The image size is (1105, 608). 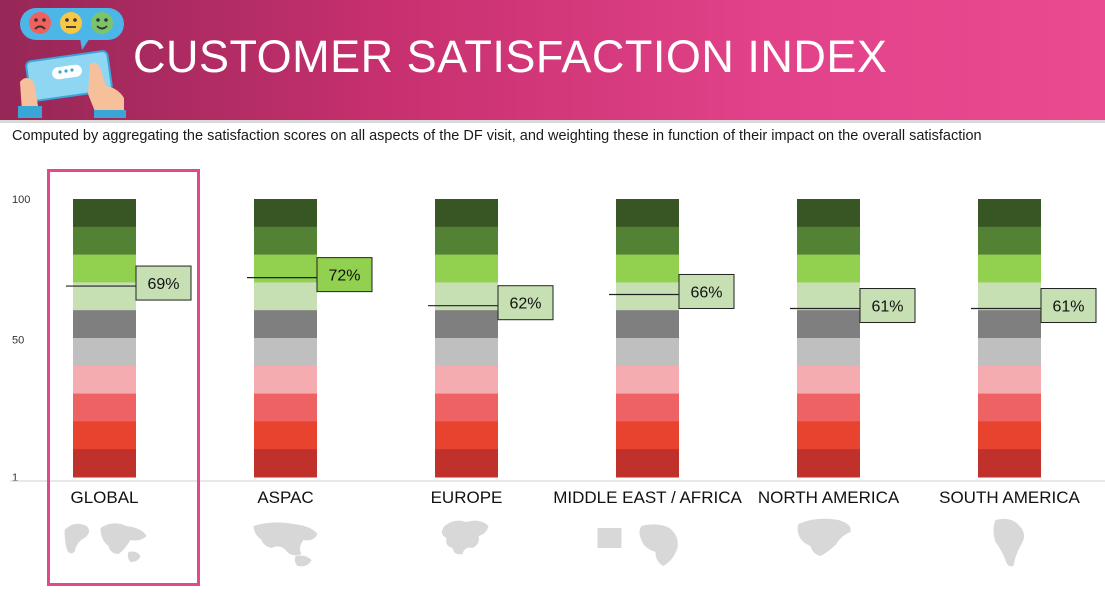 What do you see at coordinates (647, 497) in the screenshot?
I see `region-label: MIDDLE EAST / AFRICA` at bounding box center [647, 497].